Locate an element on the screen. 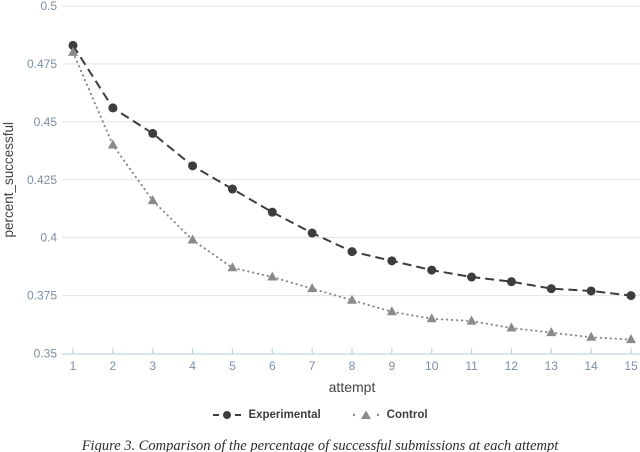  chart-legend: Experimental Control is located at coordinates (320, 415).